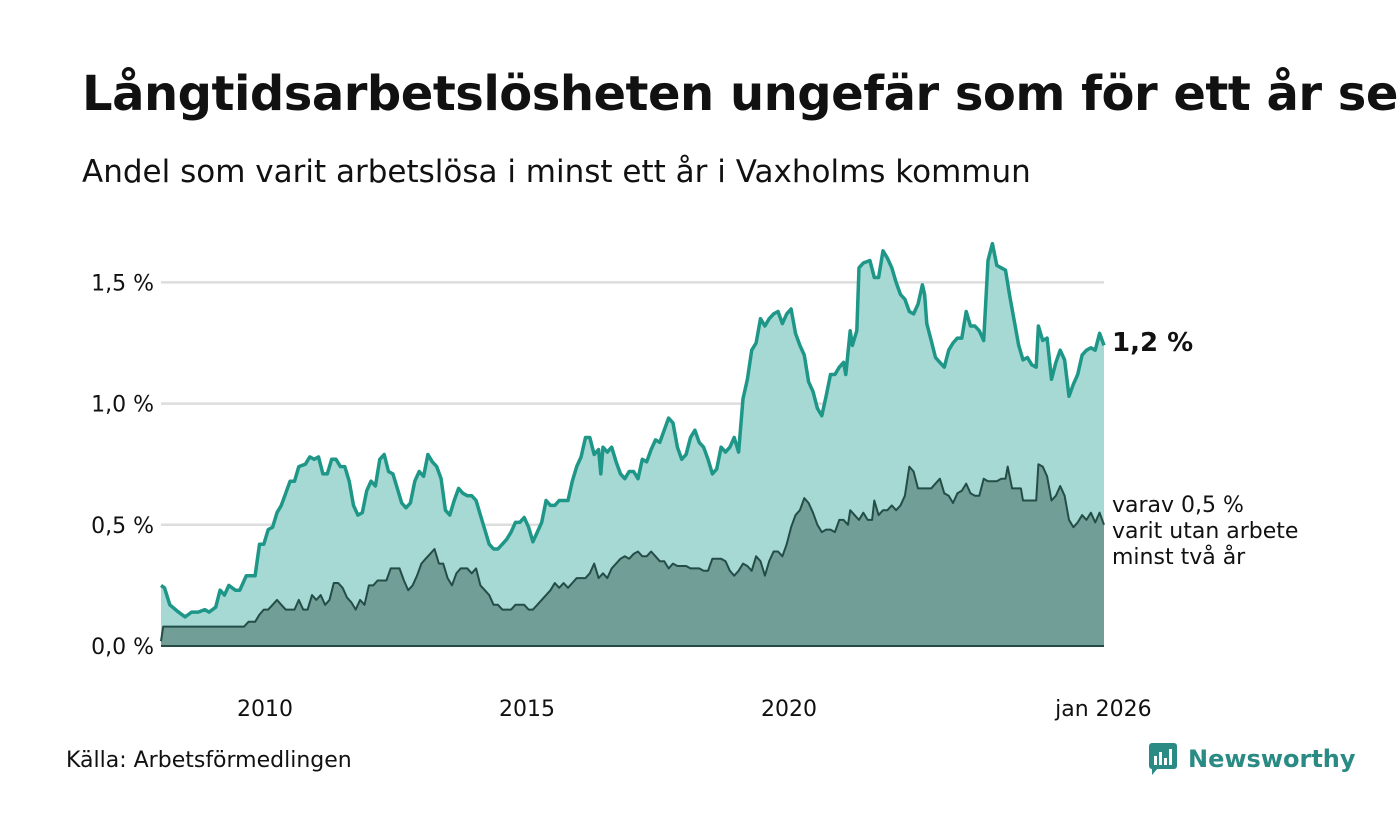 This screenshot has height=840, width=1400. I want to click on x-tick-label-2: 2020, so click(789, 709).